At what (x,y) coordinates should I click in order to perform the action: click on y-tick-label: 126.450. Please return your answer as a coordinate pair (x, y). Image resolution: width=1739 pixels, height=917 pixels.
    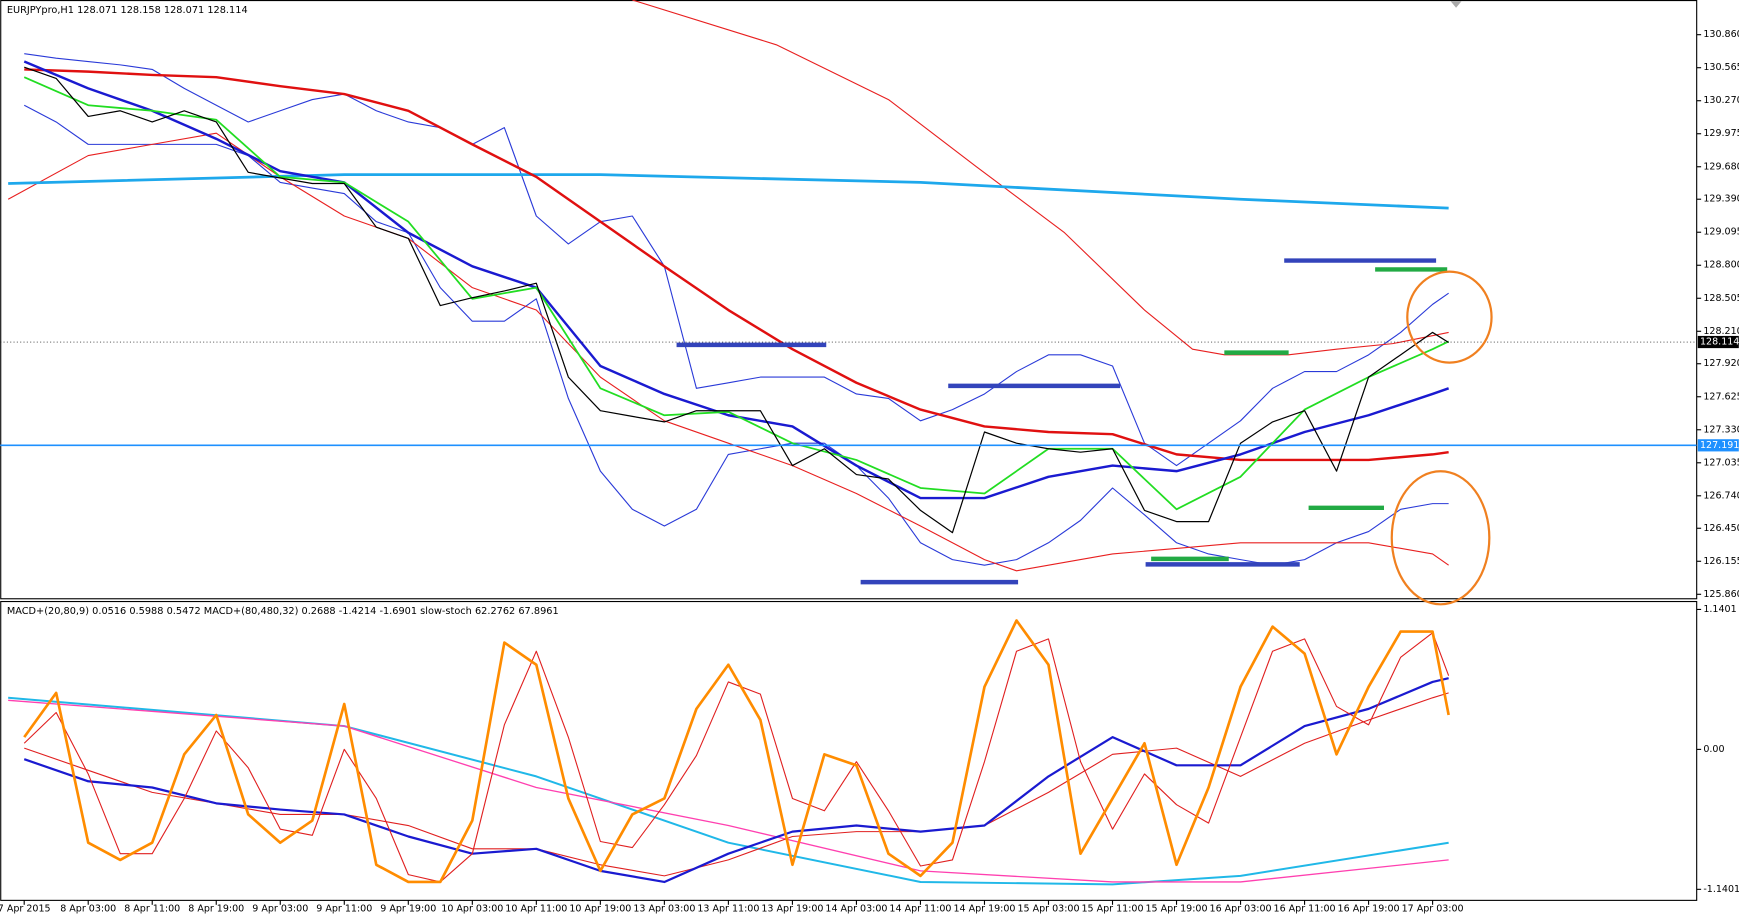
    Looking at the image, I should click on (1721, 528).